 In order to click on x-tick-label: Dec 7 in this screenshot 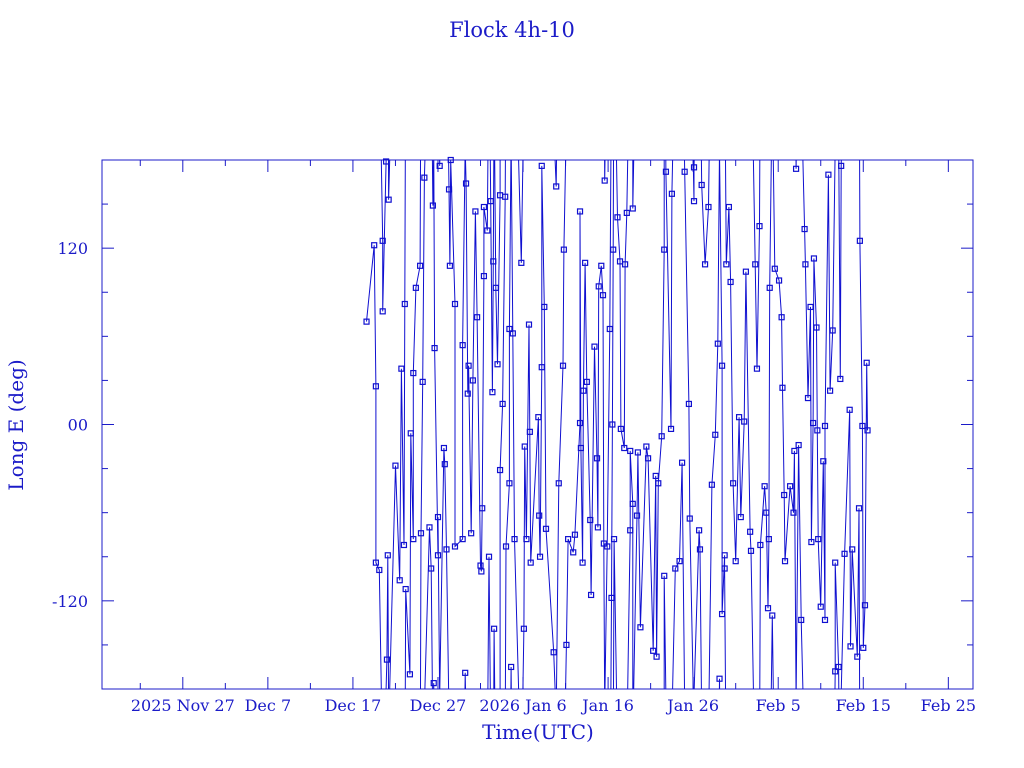, I will do `click(268, 705)`.